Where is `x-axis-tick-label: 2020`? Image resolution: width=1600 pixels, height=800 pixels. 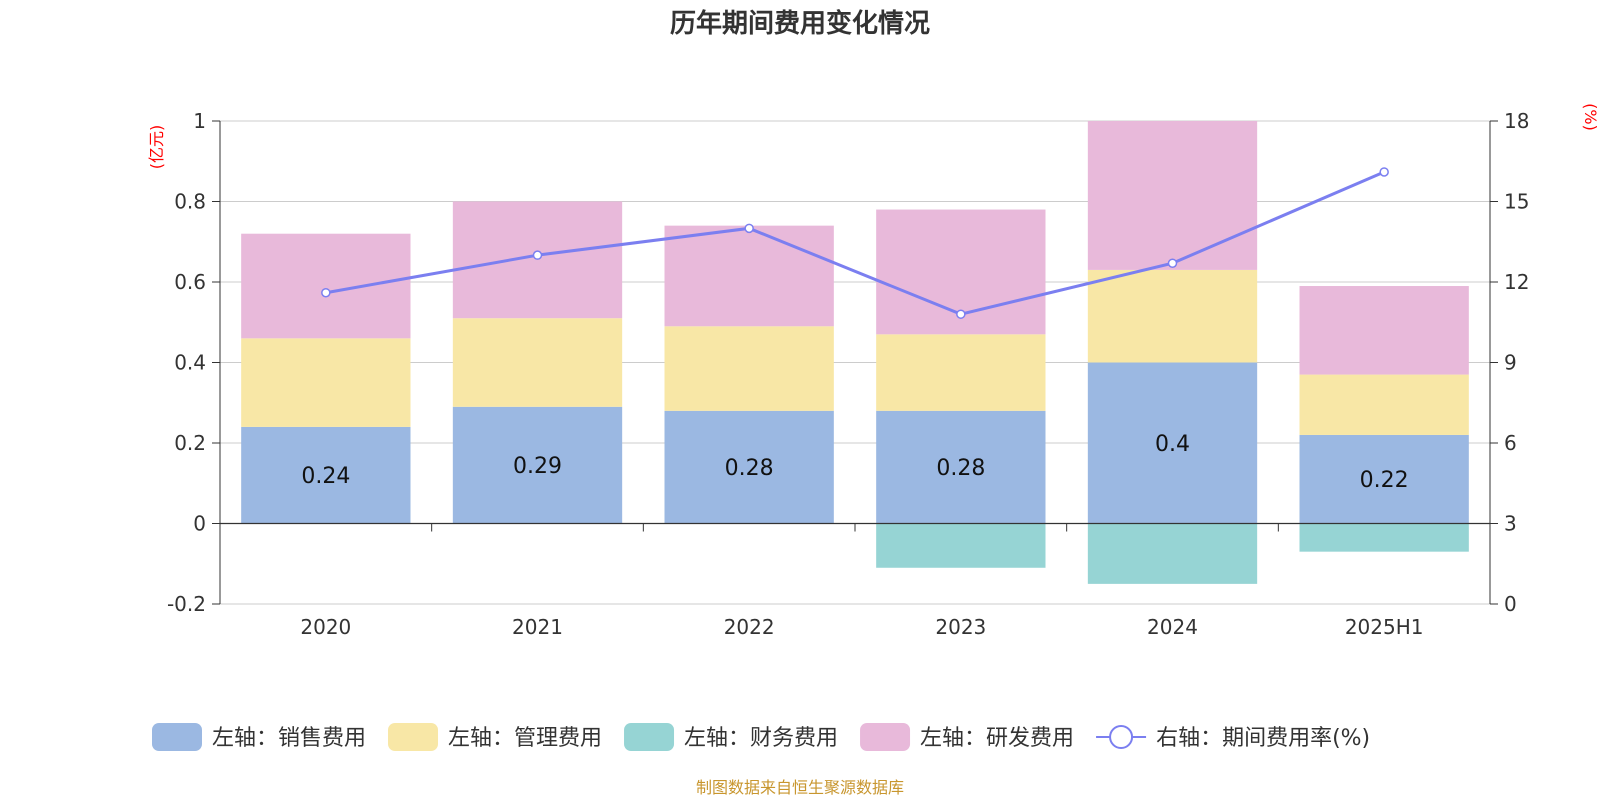 x-axis-tick-label: 2020 is located at coordinates (325, 627).